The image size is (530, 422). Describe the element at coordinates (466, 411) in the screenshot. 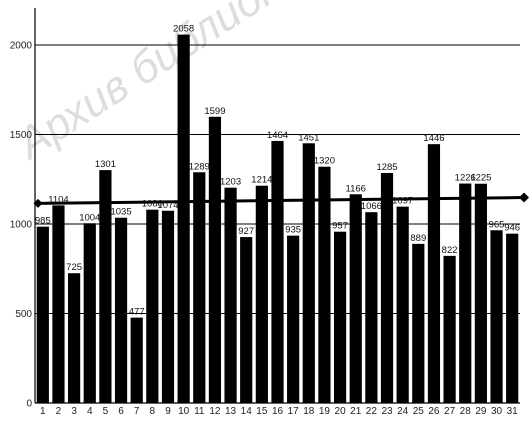

I see `x-tick-label: 28` at that location.